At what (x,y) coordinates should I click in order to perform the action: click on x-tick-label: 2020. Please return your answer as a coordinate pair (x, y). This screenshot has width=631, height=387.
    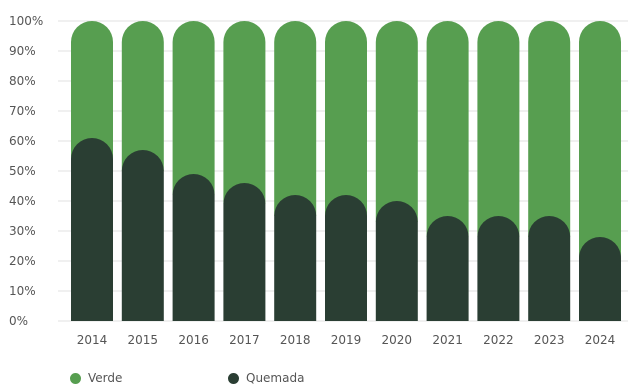
    Looking at the image, I should click on (397, 340).